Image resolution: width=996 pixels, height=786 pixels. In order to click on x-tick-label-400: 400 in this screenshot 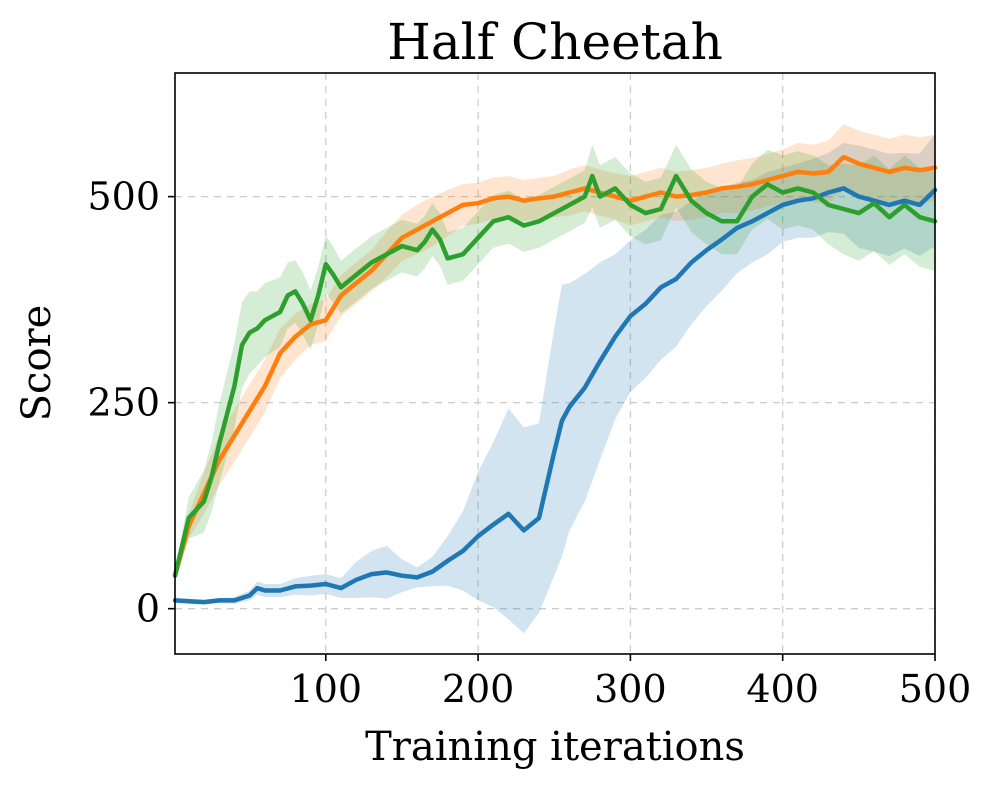, I will do `click(782, 689)`.